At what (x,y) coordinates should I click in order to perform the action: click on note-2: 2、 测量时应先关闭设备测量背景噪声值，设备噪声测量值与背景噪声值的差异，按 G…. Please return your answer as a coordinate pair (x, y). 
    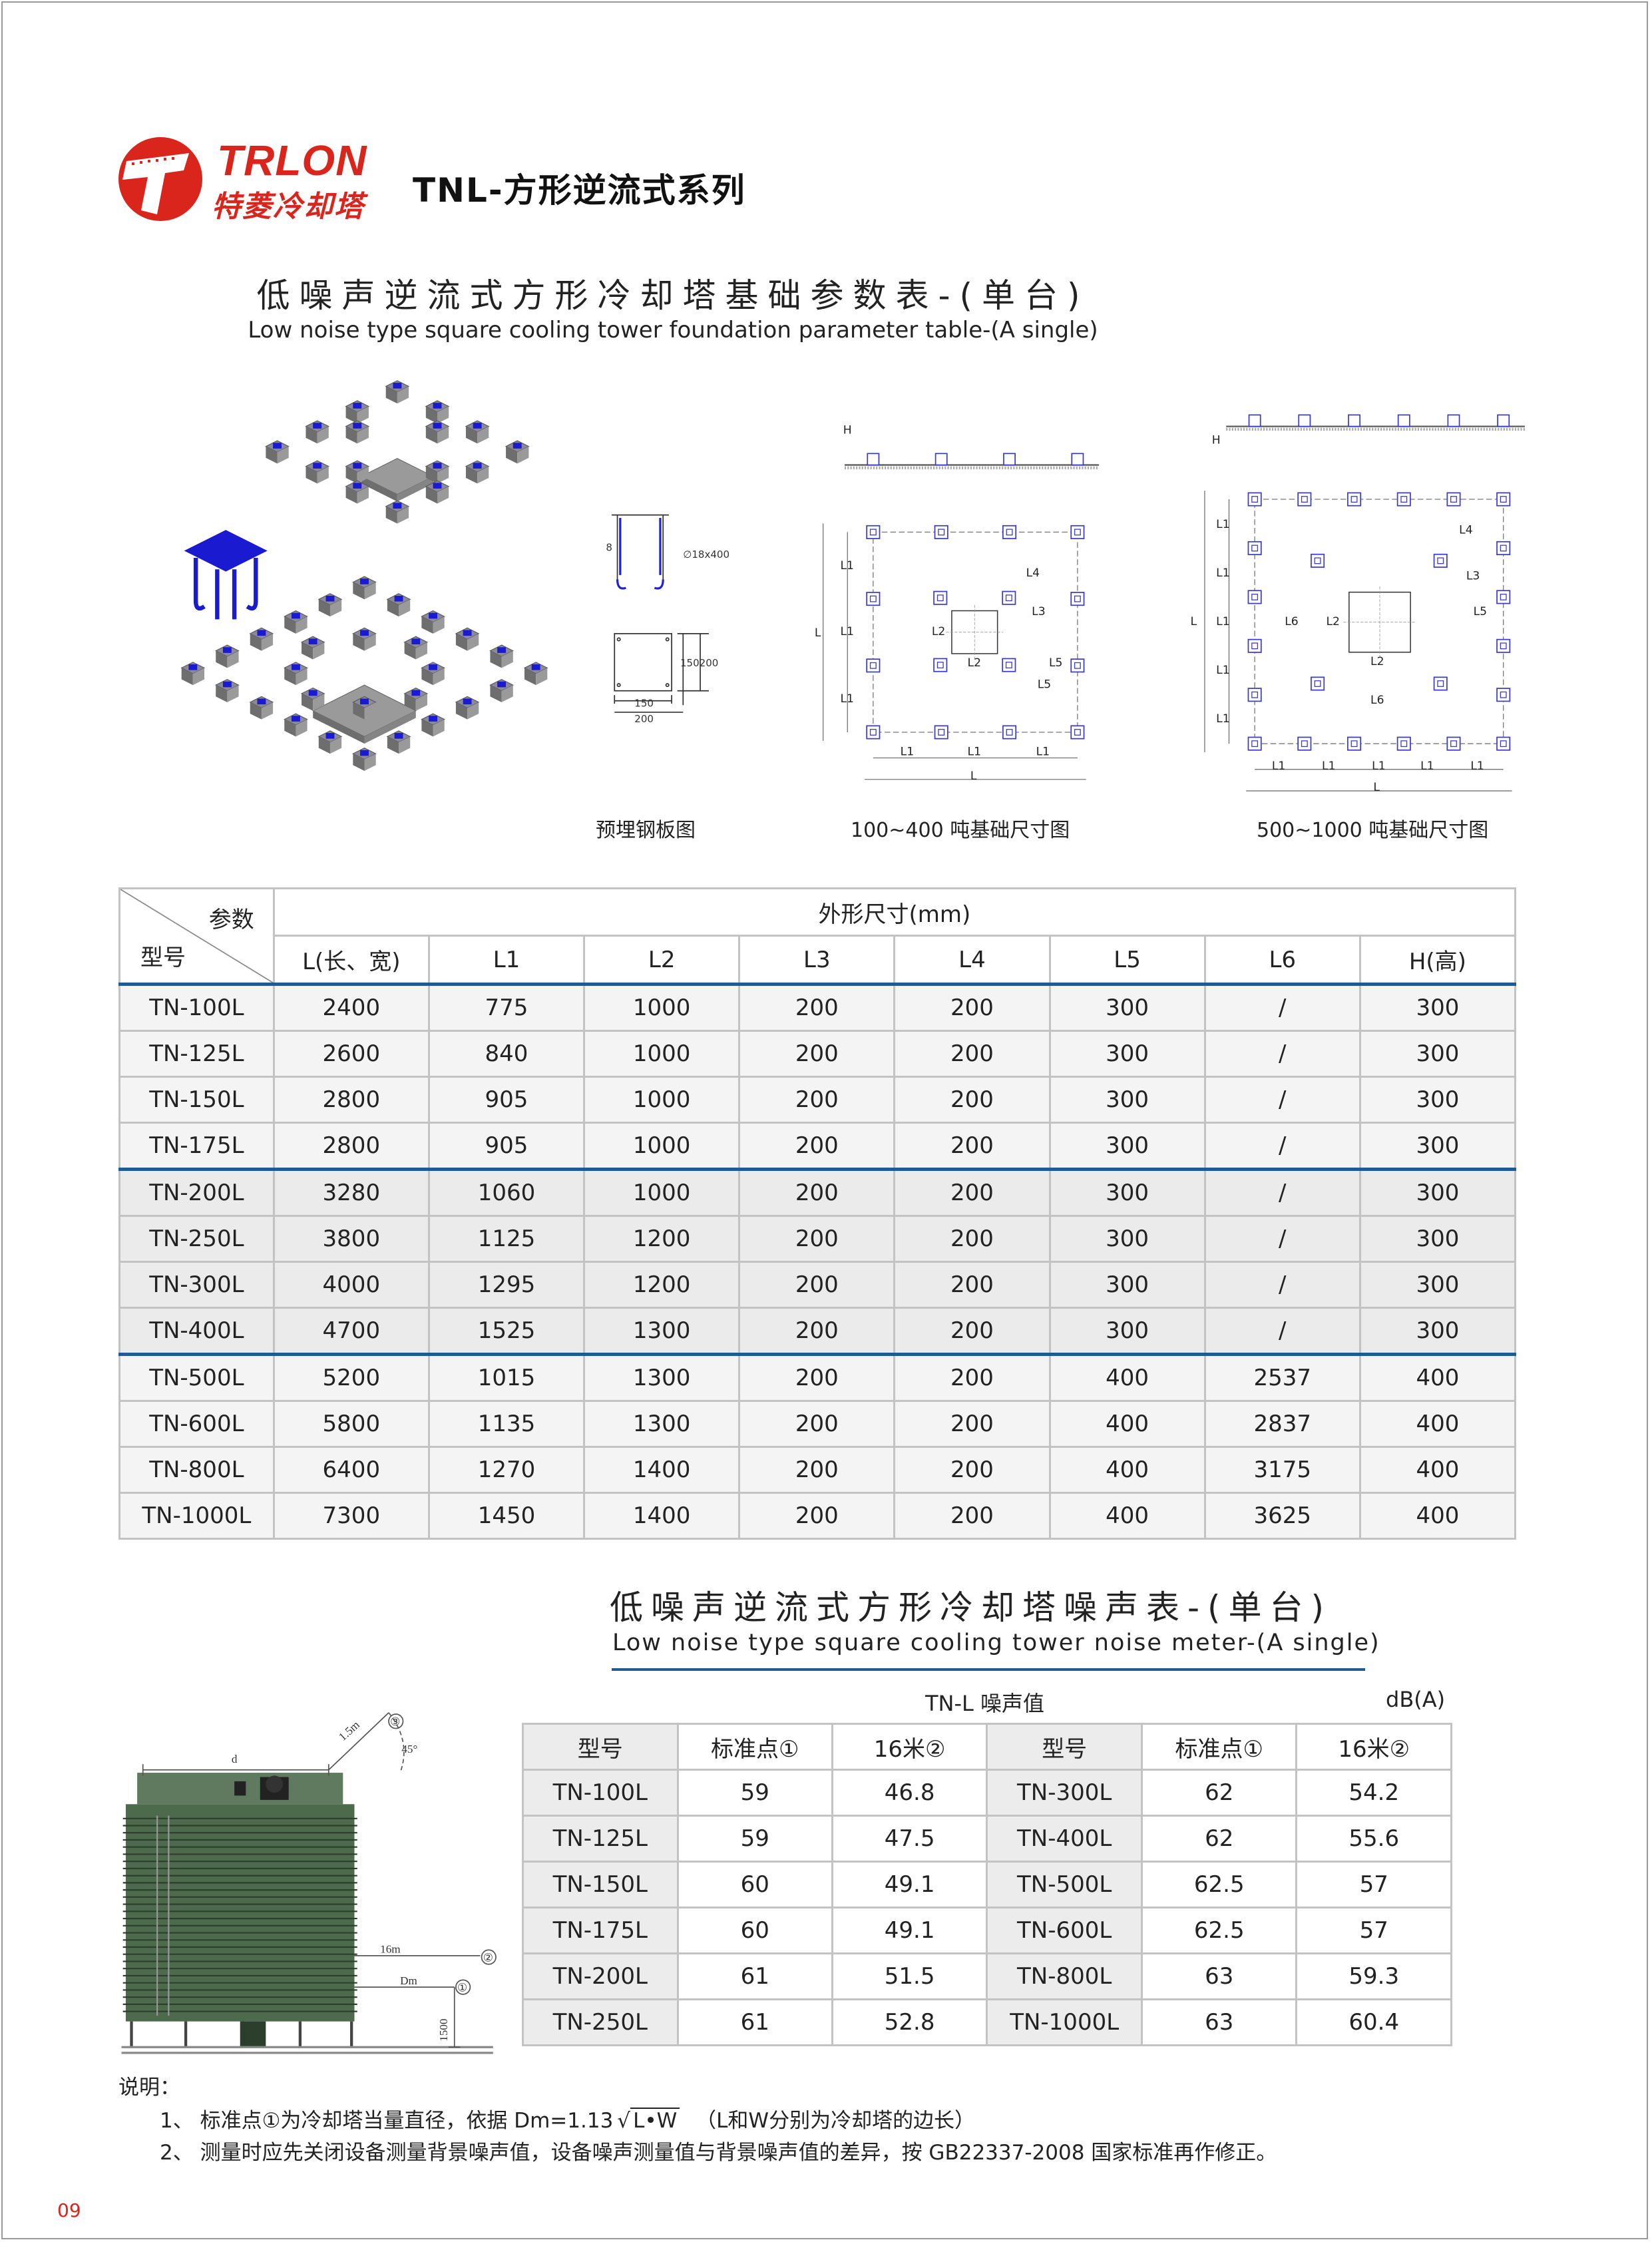
    Looking at the image, I should click on (719, 2153).